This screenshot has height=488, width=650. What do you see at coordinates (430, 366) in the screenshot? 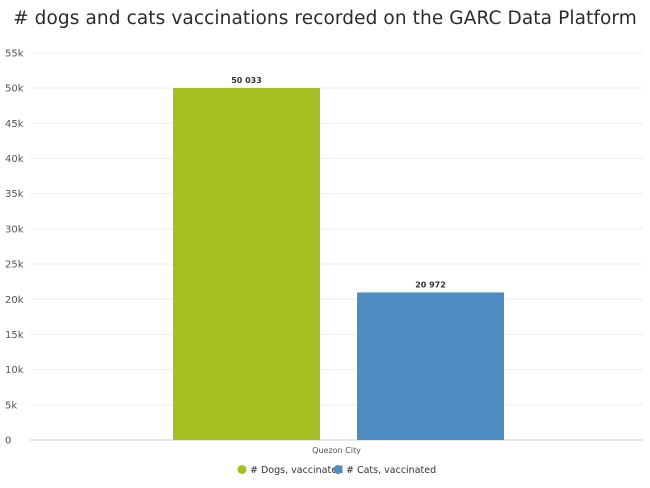
I see `bar-cats-vaccinated` at bounding box center [430, 366].